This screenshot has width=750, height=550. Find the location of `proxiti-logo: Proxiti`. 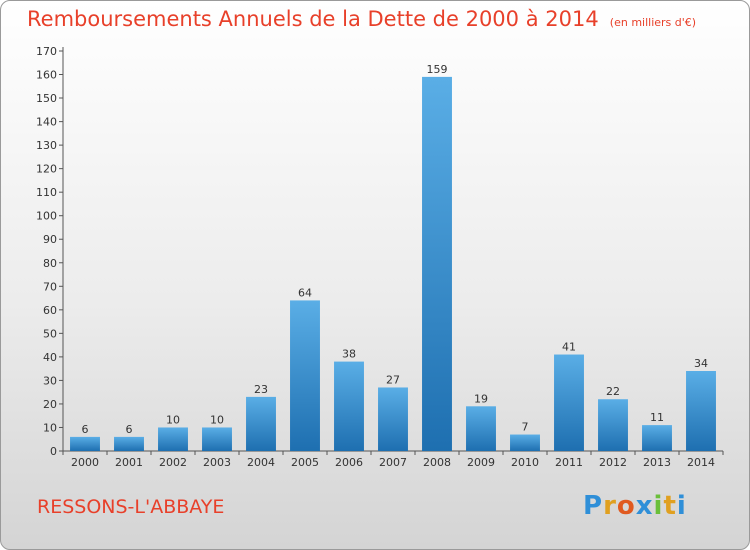

proxiti-logo: Proxiti is located at coordinates (635, 506).